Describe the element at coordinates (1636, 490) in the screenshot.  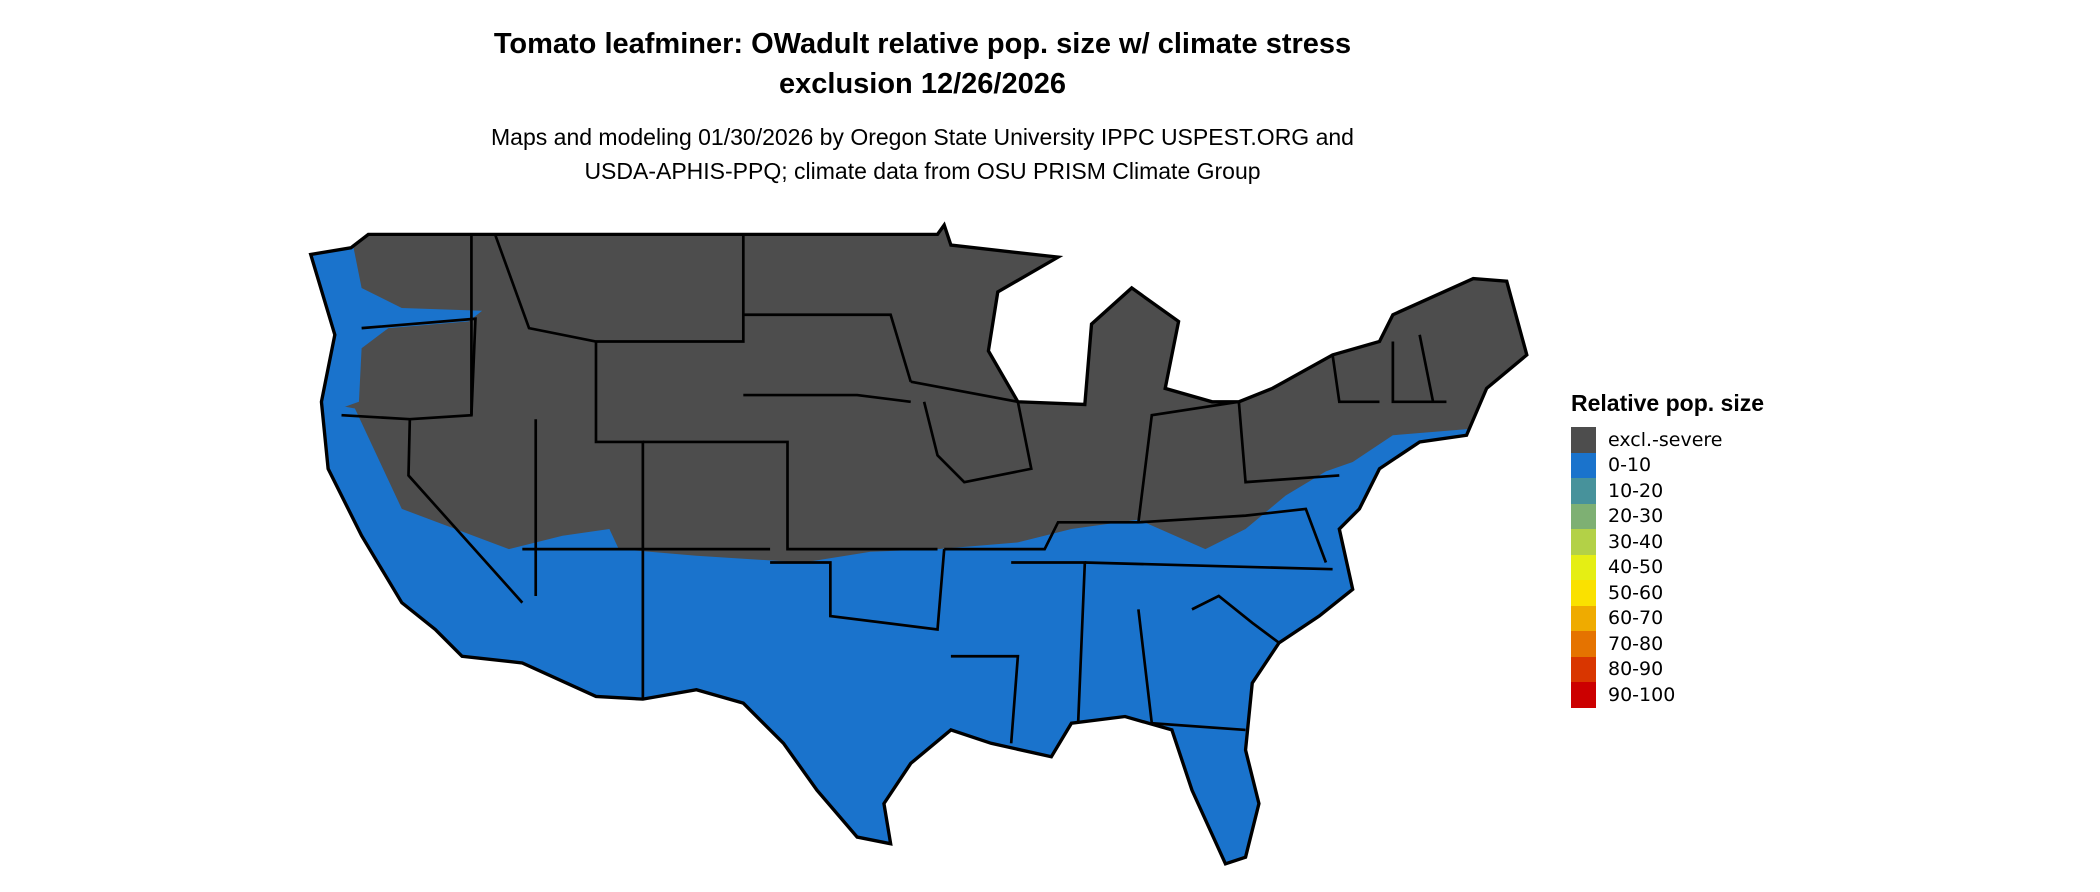
I see `legend-label: 10-20` at that location.